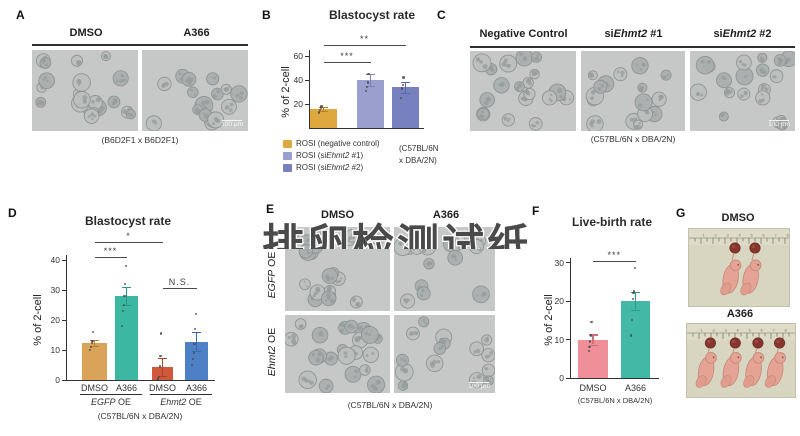 This screenshot has height=436, width=800. What do you see at coordinates (549, 320) in the screenshot?
I see `panel-f-y-axis-label: % of 2-cell` at bounding box center [549, 320].